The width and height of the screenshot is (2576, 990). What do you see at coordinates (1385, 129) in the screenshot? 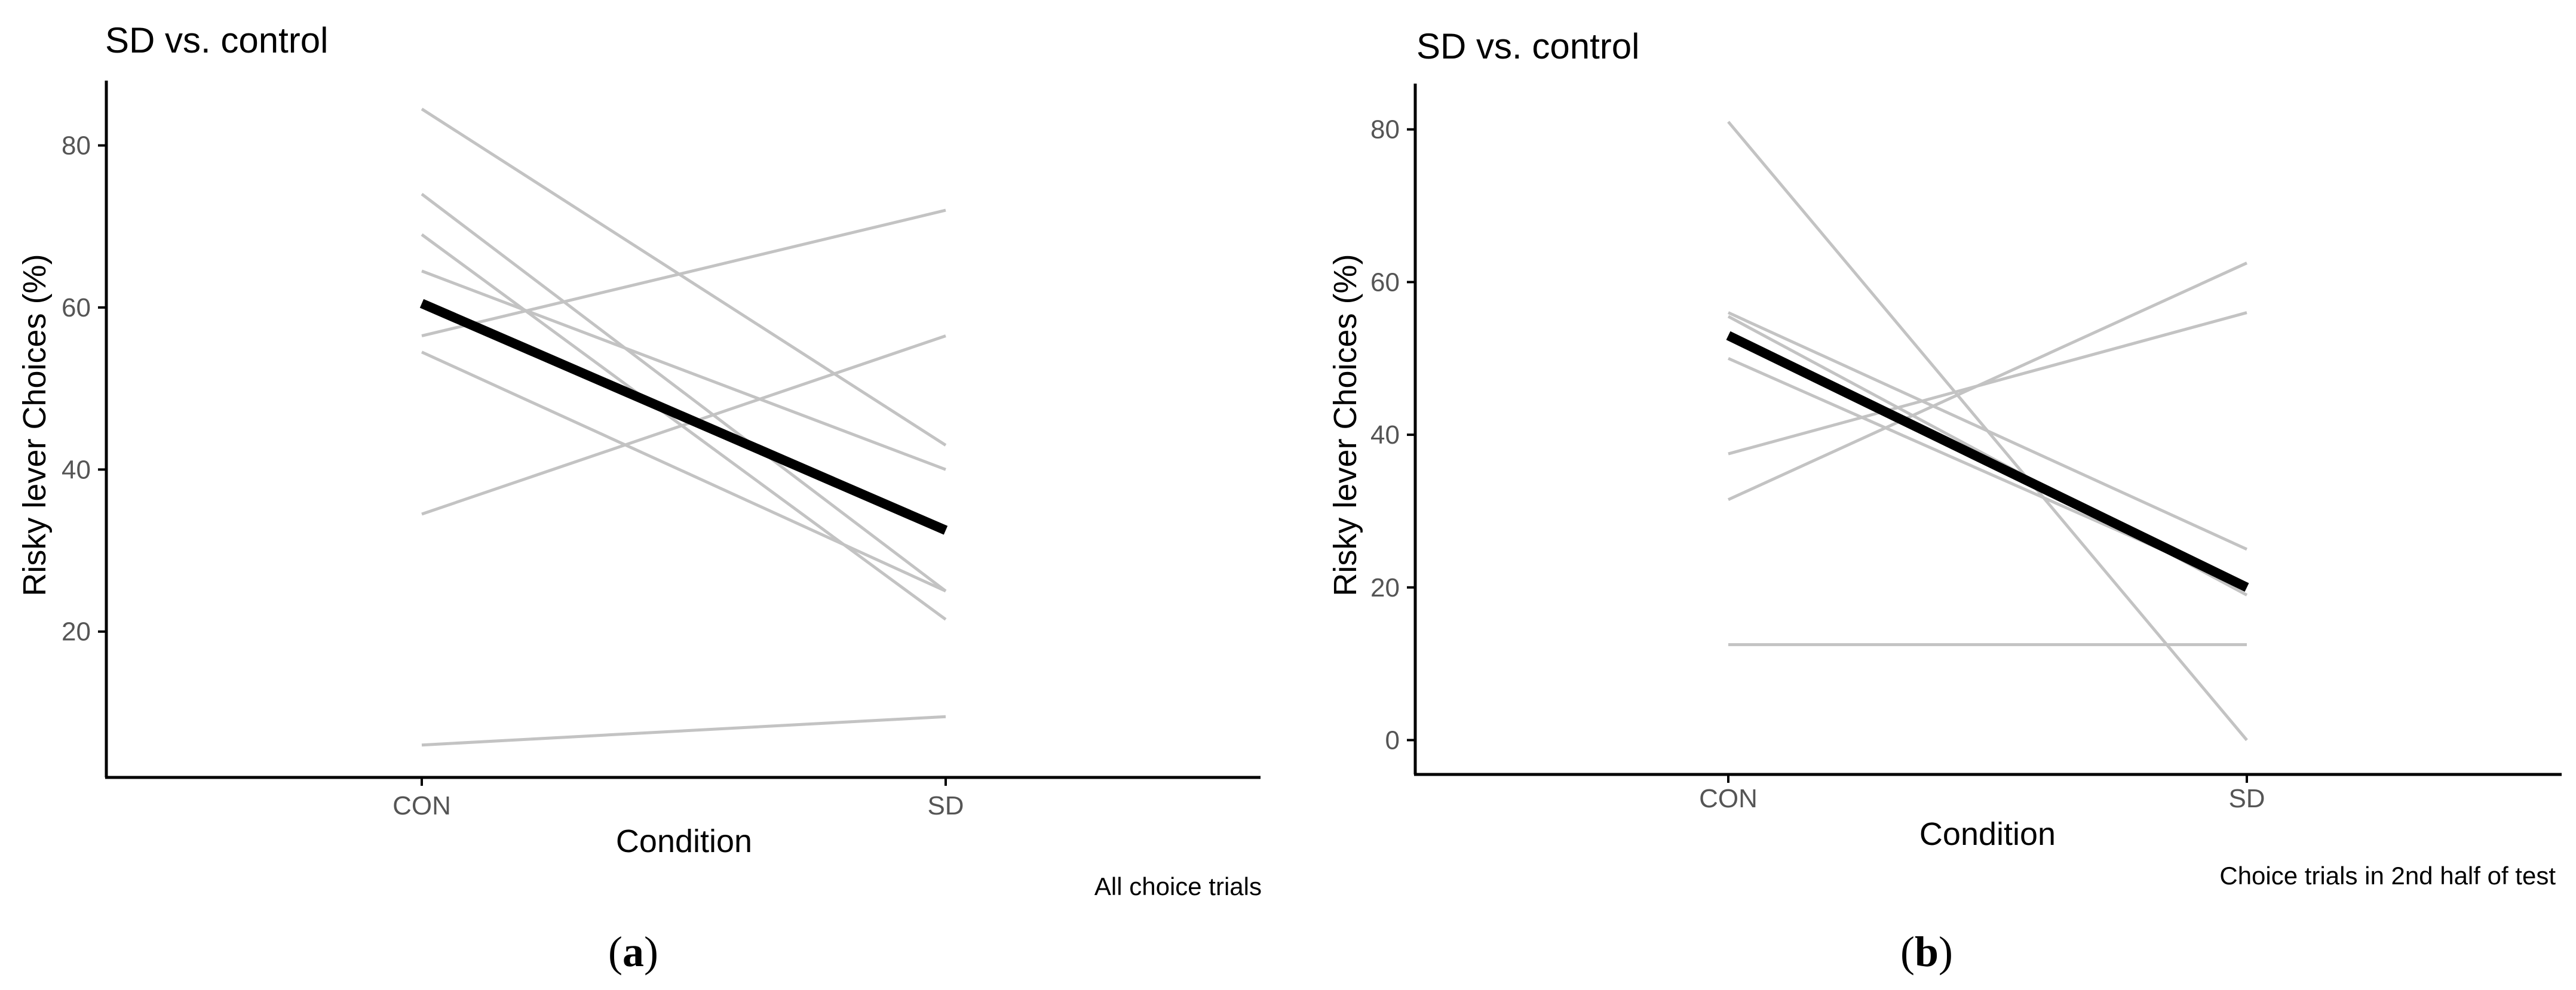
I see `panel-b-y-tick-label: 80` at bounding box center [1385, 129].